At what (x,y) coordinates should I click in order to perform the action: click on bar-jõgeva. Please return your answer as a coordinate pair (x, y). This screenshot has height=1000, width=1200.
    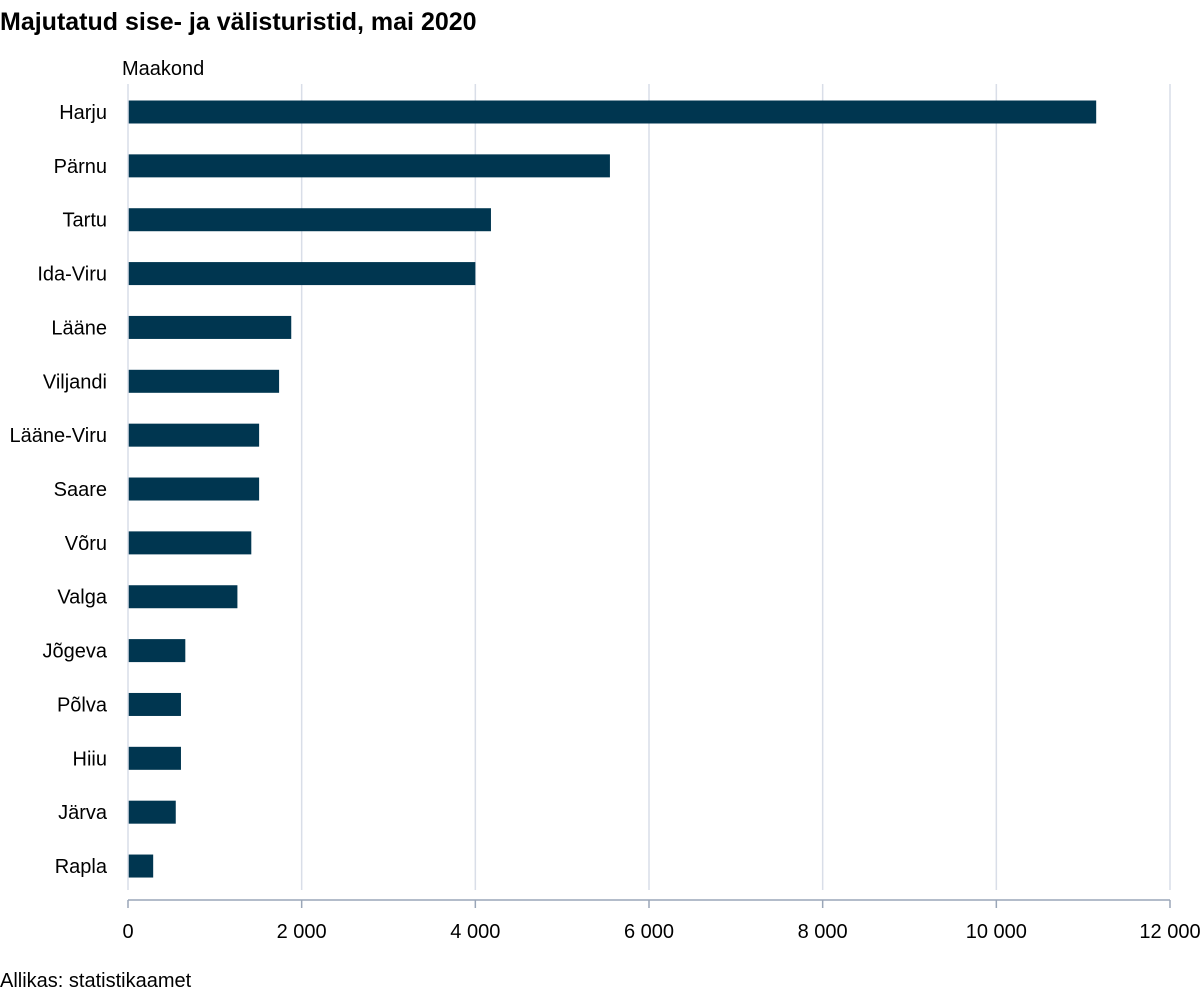
    Looking at the image, I should click on (157, 651).